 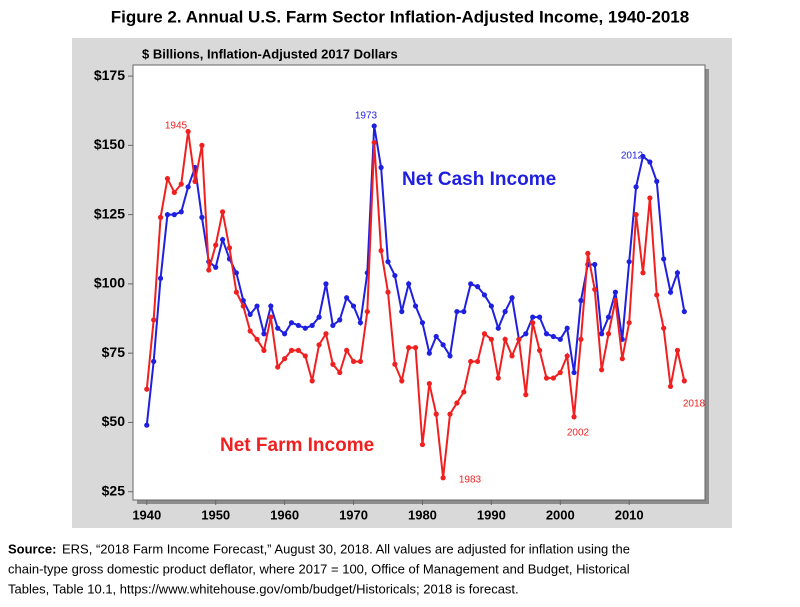 What do you see at coordinates (109, 144) in the screenshot?
I see `y-tick-label: $150` at bounding box center [109, 144].